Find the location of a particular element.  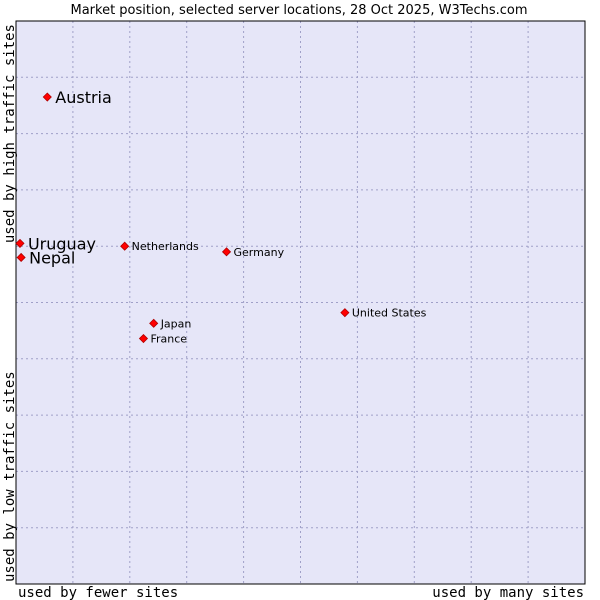

point-label: France is located at coordinates (168, 339).